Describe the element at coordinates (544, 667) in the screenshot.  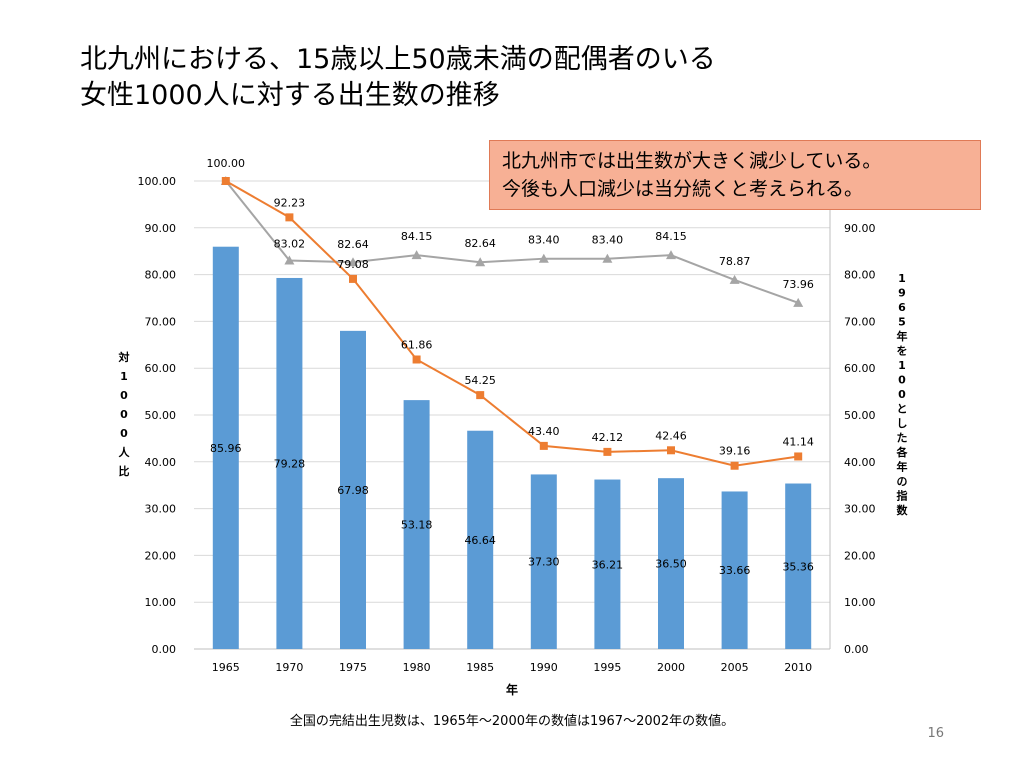
I see `x-tick-label: 1990` at that location.